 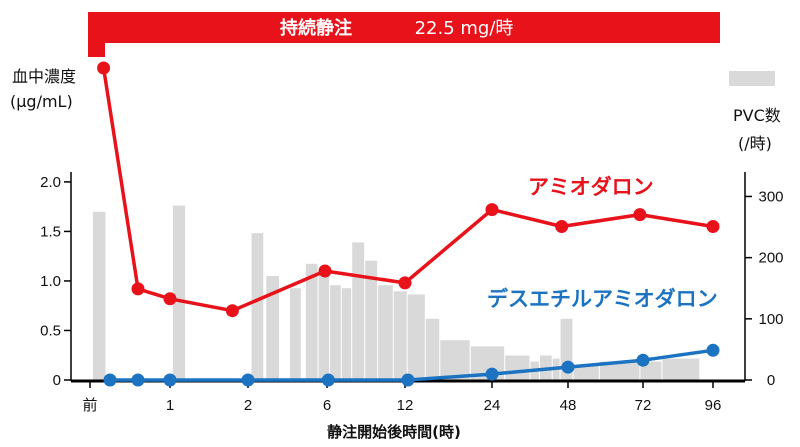 What do you see at coordinates (492, 405) in the screenshot?
I see `x-tick-label: 24` at bounding box center [492, 405].